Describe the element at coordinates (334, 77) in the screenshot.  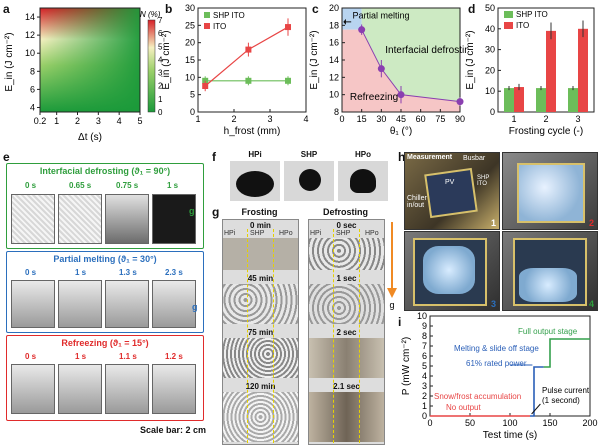
I see `ytick-label: 12` at that location.